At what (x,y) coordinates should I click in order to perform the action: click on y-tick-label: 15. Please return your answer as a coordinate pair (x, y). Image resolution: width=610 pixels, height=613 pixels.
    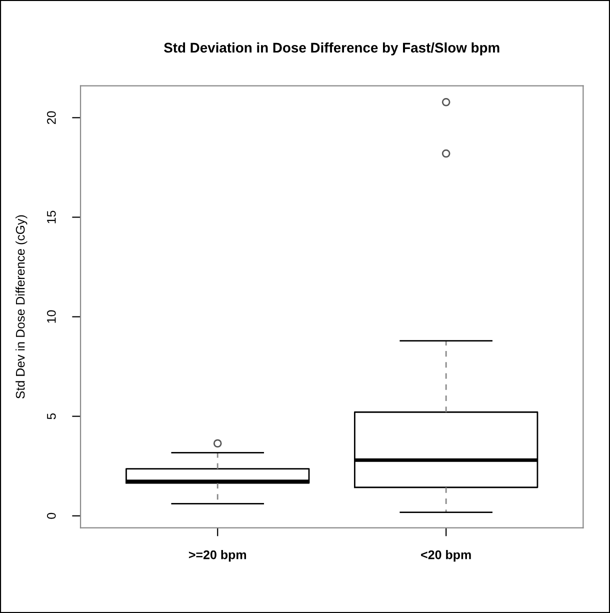
    Looking at the image, I should click on (51, 217).